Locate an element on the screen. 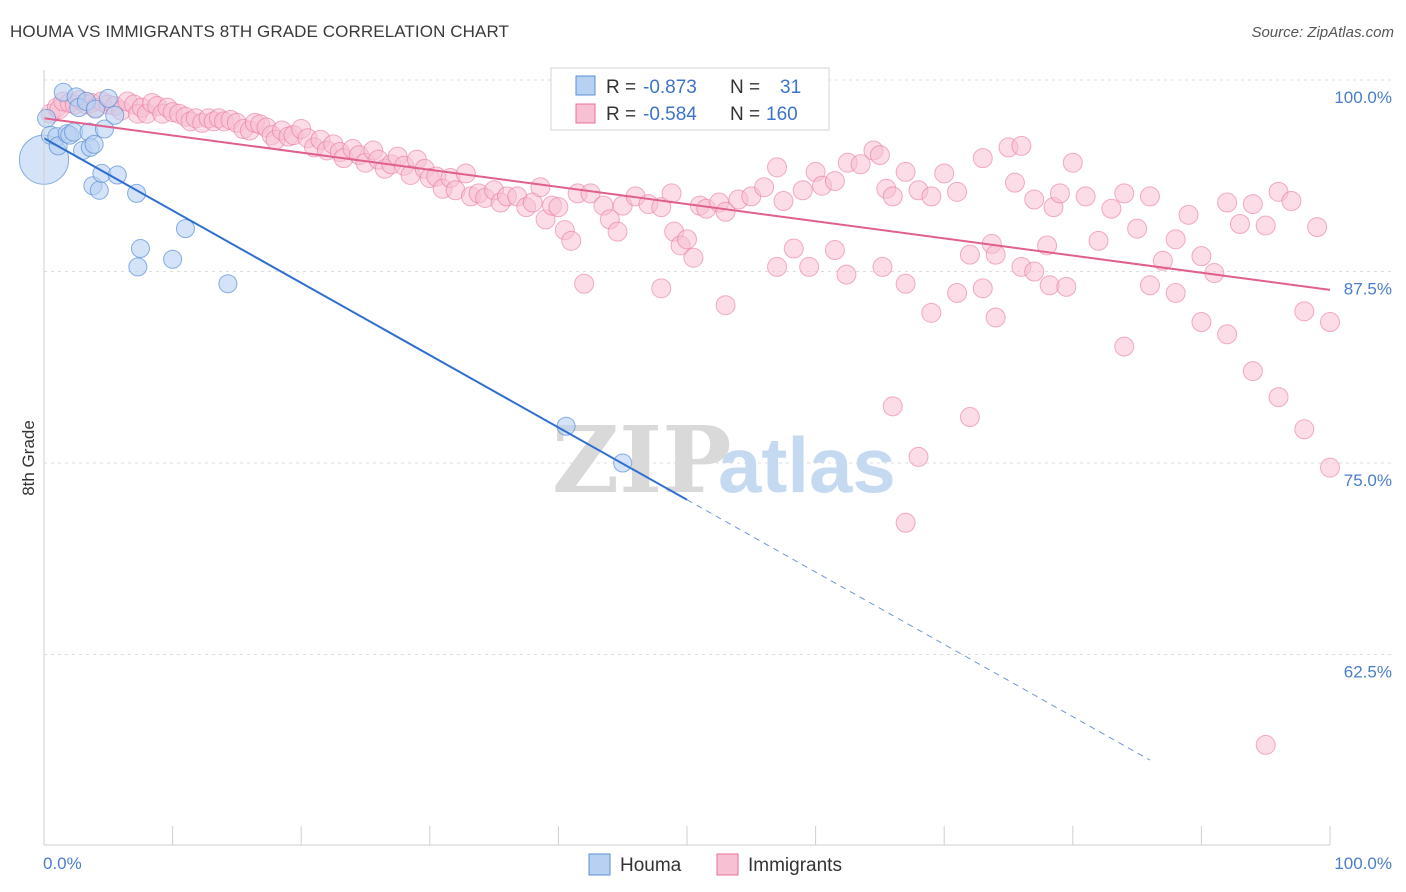 The height and width of the screenshot is (892, 1406). y-axis-title: 8th Grade is located at coordinates (28, 458).